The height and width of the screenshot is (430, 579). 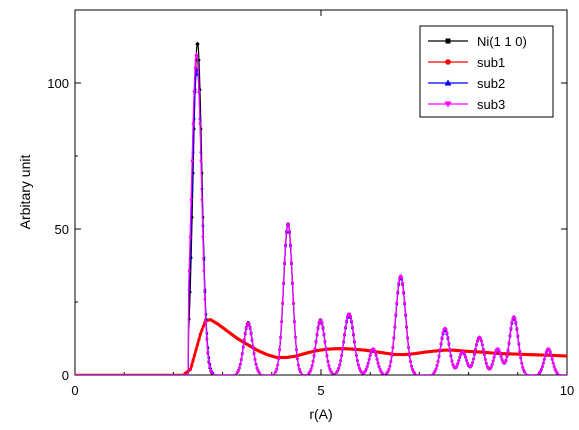 What do you see at coordinates (466, 104) in the screenshot?
I see `legend-item: sub3` at bounding box center [466, 104].